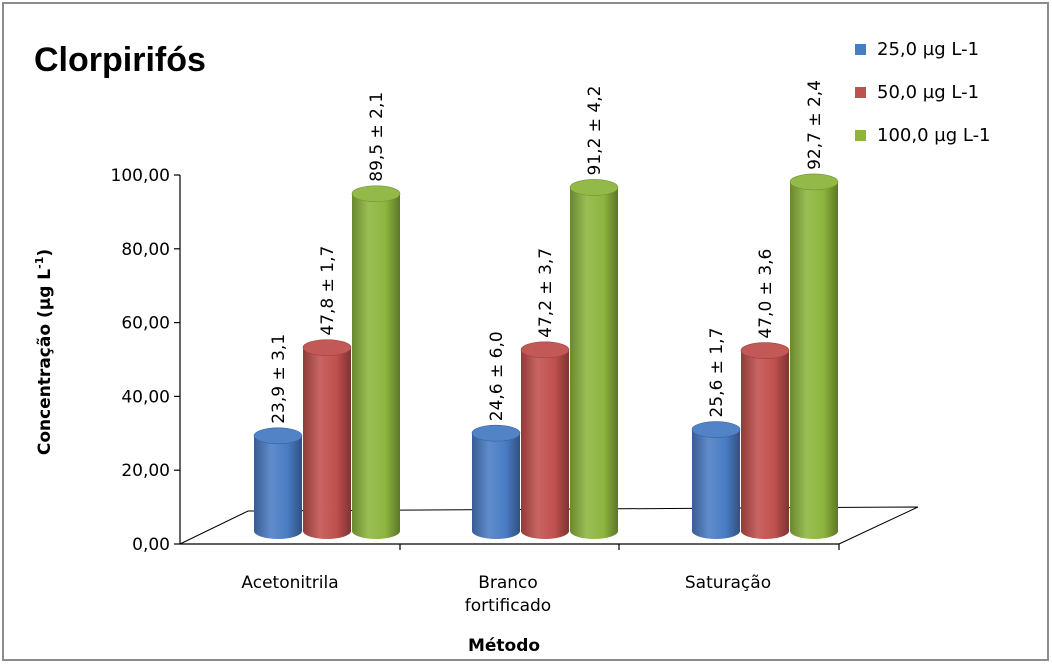  Describe the element at coordinates (45, 362) in the screenshot. I see `y-axis-title-main: Concentração (µg L` at that location.